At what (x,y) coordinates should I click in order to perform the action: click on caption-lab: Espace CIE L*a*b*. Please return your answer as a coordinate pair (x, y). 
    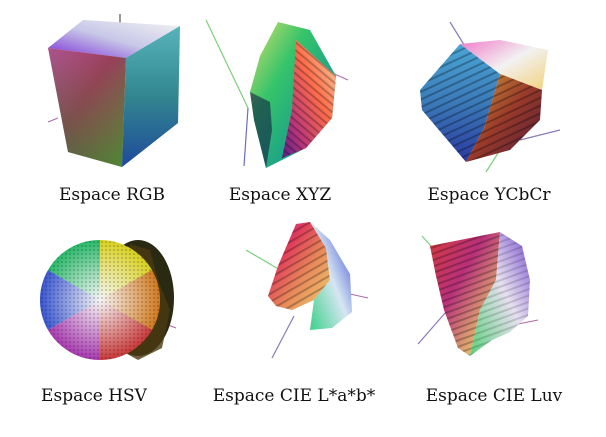
    Looking at the image, I should click on (294, 396).